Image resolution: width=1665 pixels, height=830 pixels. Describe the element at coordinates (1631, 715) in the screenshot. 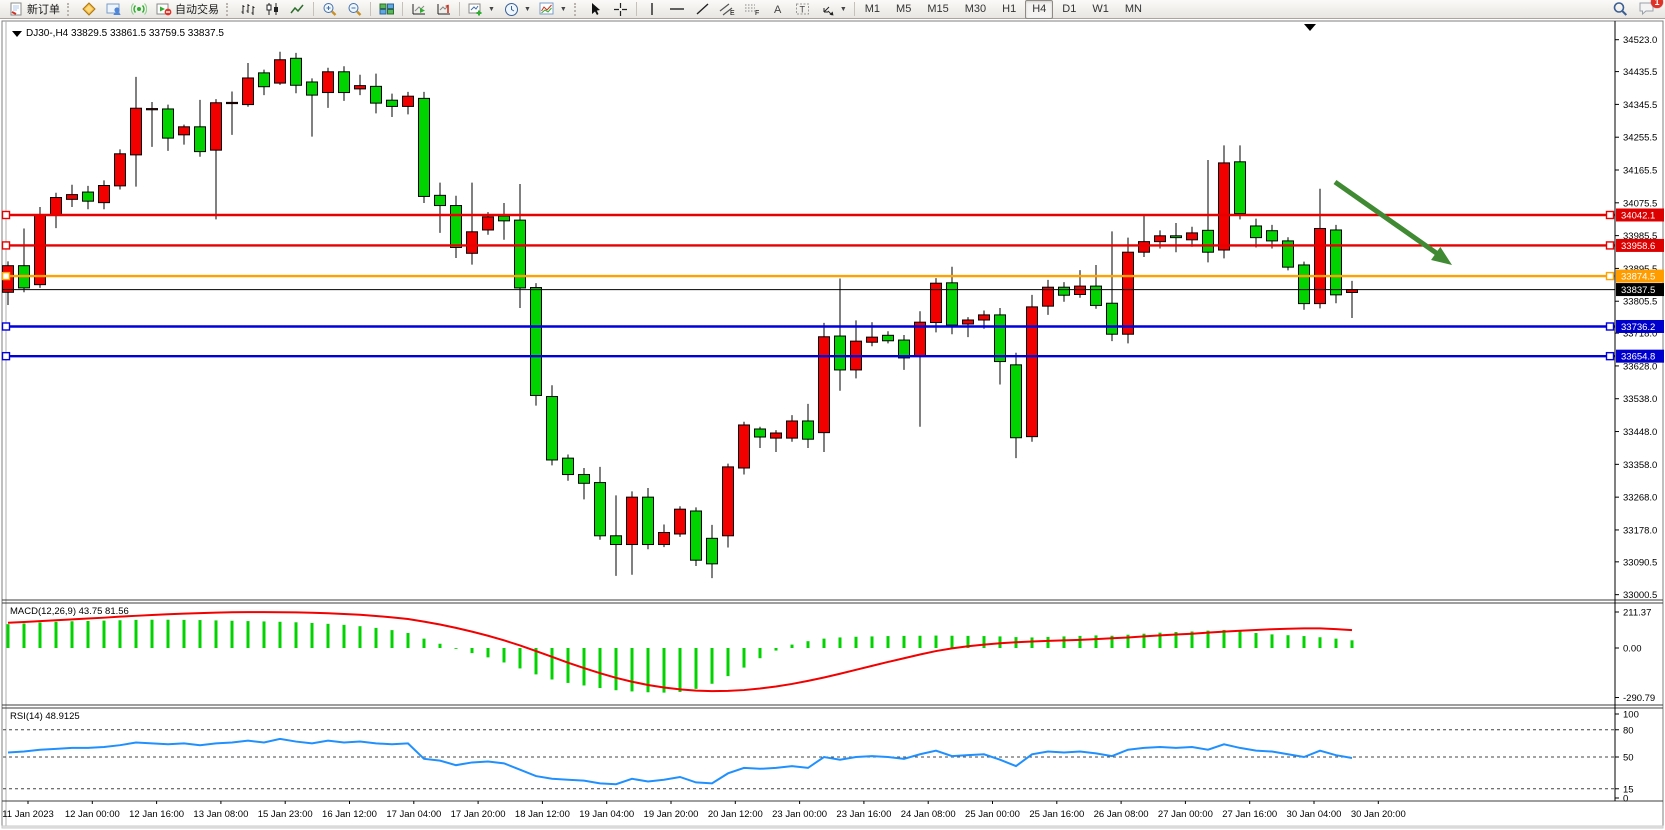

I see `rsi-axis-label: 100` at that location.